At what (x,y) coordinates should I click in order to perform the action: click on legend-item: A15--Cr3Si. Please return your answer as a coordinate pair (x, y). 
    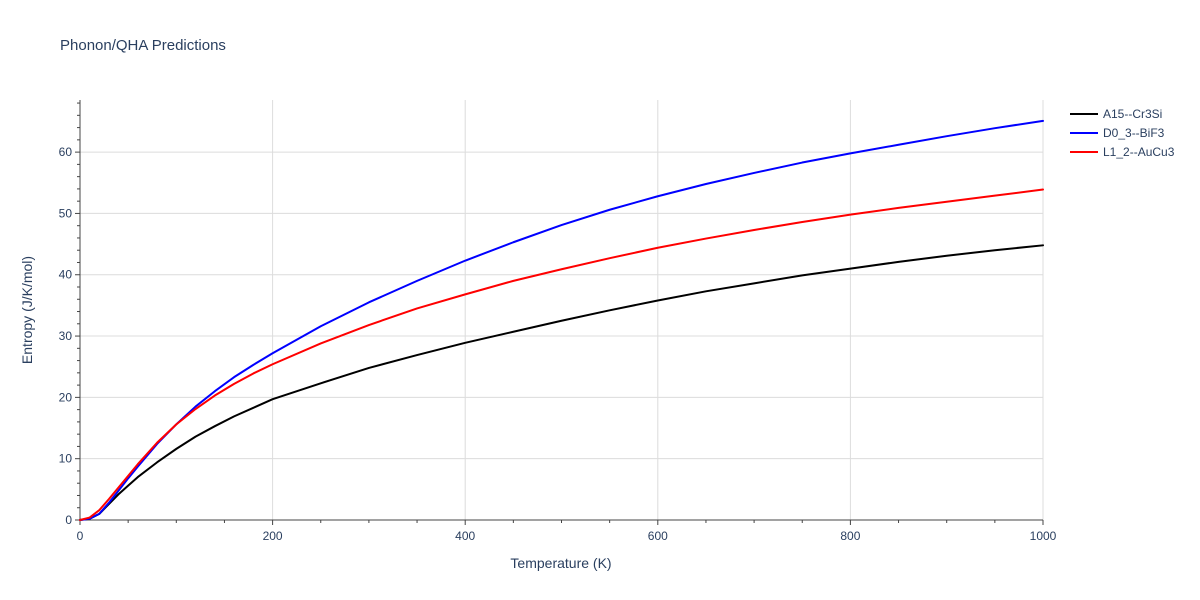
    Looking at the image, I should click on (1116, 114).